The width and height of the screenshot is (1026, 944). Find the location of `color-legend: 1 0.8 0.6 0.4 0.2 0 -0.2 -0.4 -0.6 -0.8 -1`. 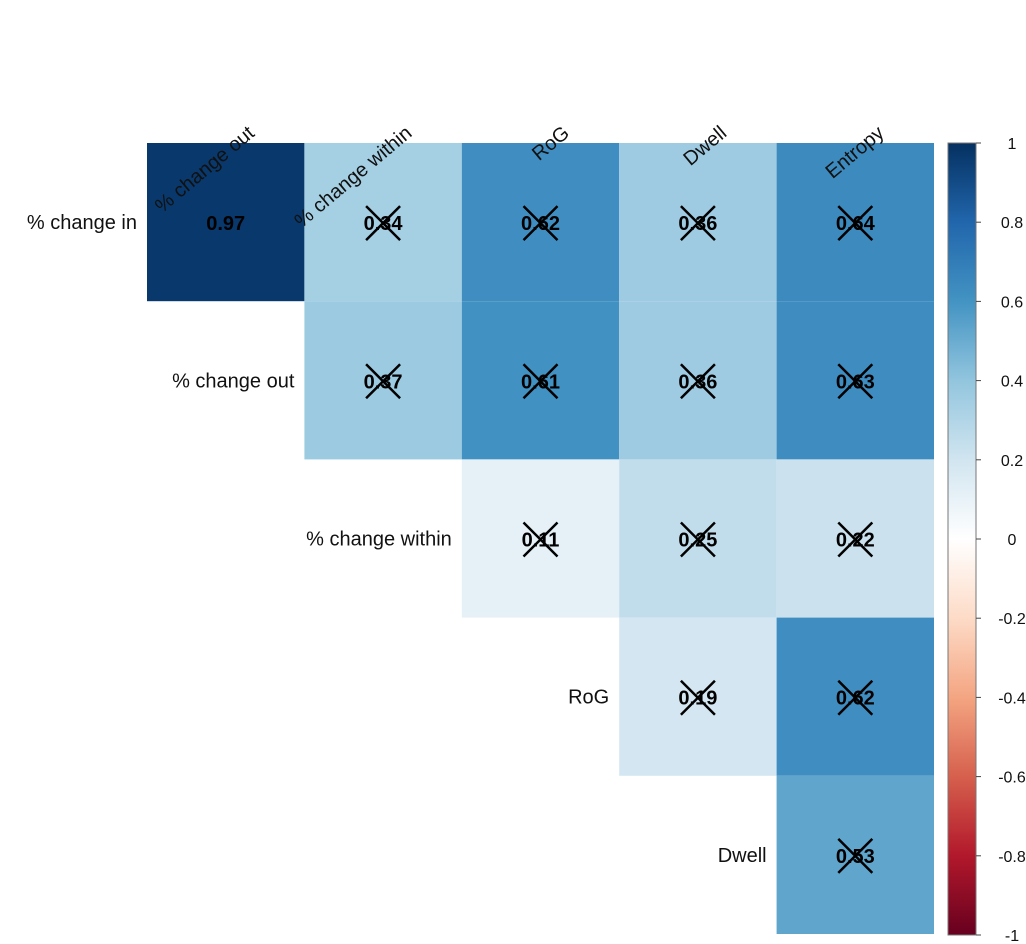

color-legend: 1 0.8 0.6 0.4 0.2 0 -0.2 -0.4 -0.6 -0.8 -1 is located at coordinates (986, 540).